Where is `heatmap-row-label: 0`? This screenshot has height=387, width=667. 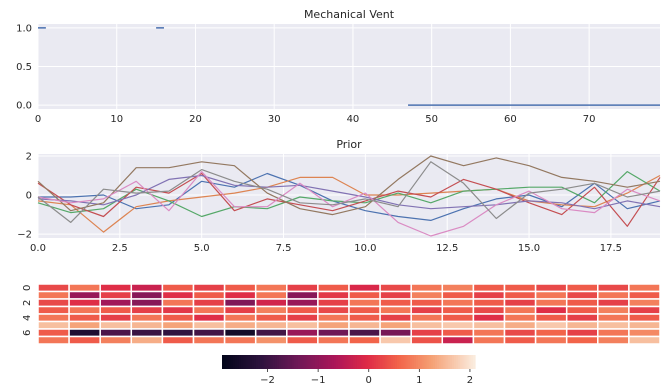 heatmap-row-label: 0 is located at coordinates (27, 288).